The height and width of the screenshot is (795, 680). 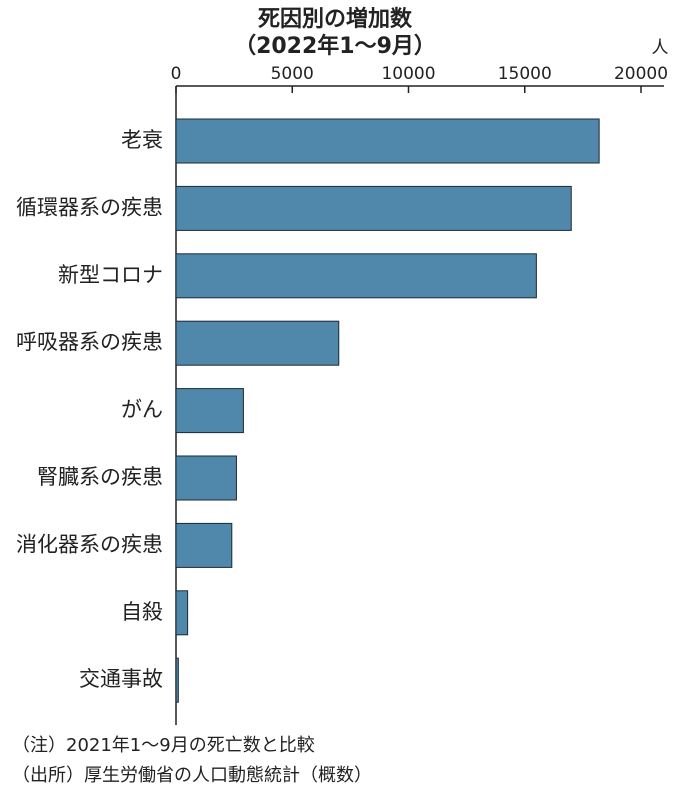 What do you see at coordinates (335, 46) in the screenshot?
I see `chart-subtitle: （2022年1～9月）` at bounding box center [335, 46].